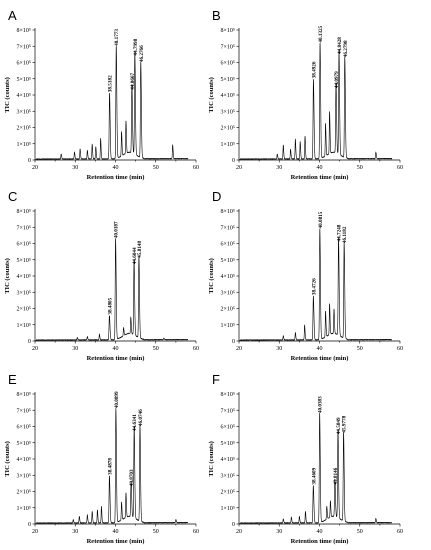 The height and width of the screenshot is (550, 431). Describe the element at coordinates (340, 45) in the screenshot. I see `peak-label: 44.8428` at that location.